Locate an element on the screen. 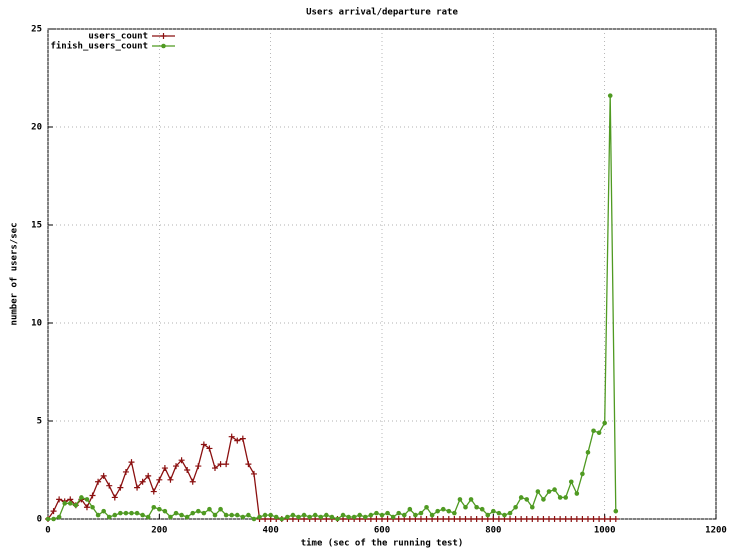 The width and height of the screenshot is (732, 550). y-tick-label: 20 is located at coordinates (36, 128).